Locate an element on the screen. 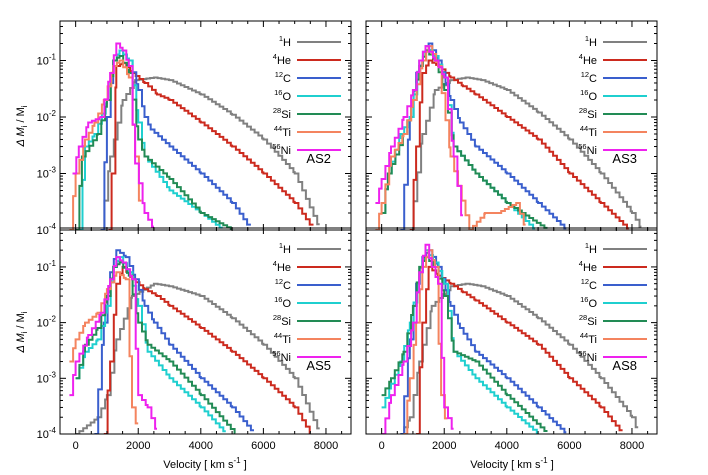  y-axis-label-top: Δ Mi / Mi is located at coordinates (22, 126).